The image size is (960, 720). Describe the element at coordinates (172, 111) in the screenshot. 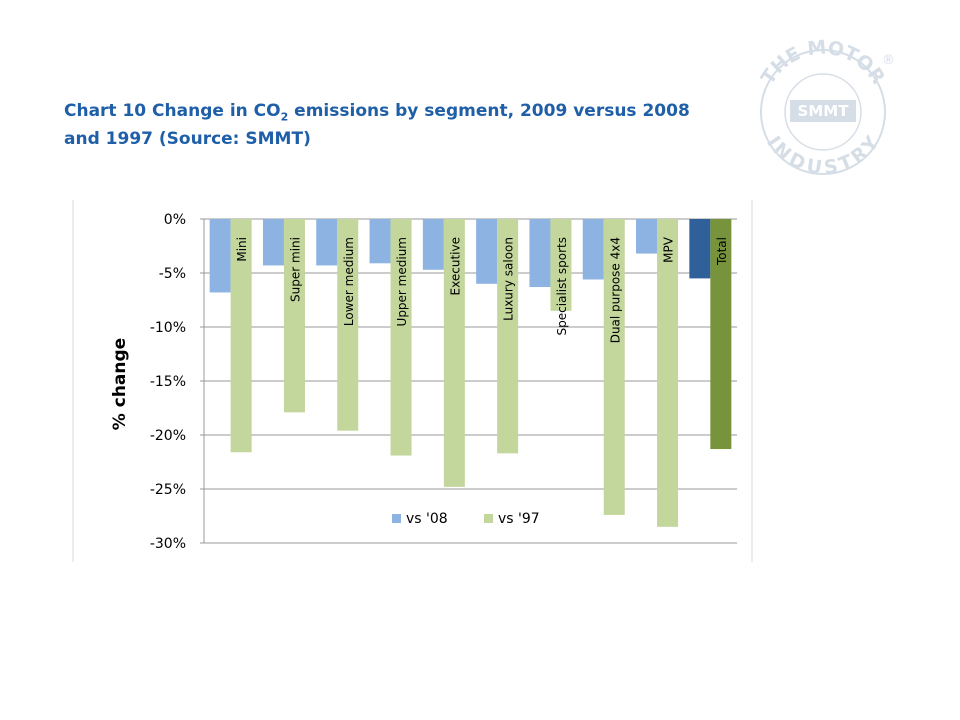

I see `title-part: Chart 10 Change in CO` at that location.